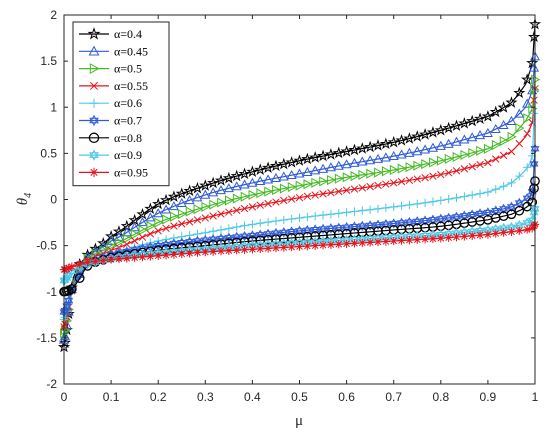  What do you see at coordinates (131, 172) in the screenshot?
I see `legend-label: α=0.95` at bounding box center [131, 172].